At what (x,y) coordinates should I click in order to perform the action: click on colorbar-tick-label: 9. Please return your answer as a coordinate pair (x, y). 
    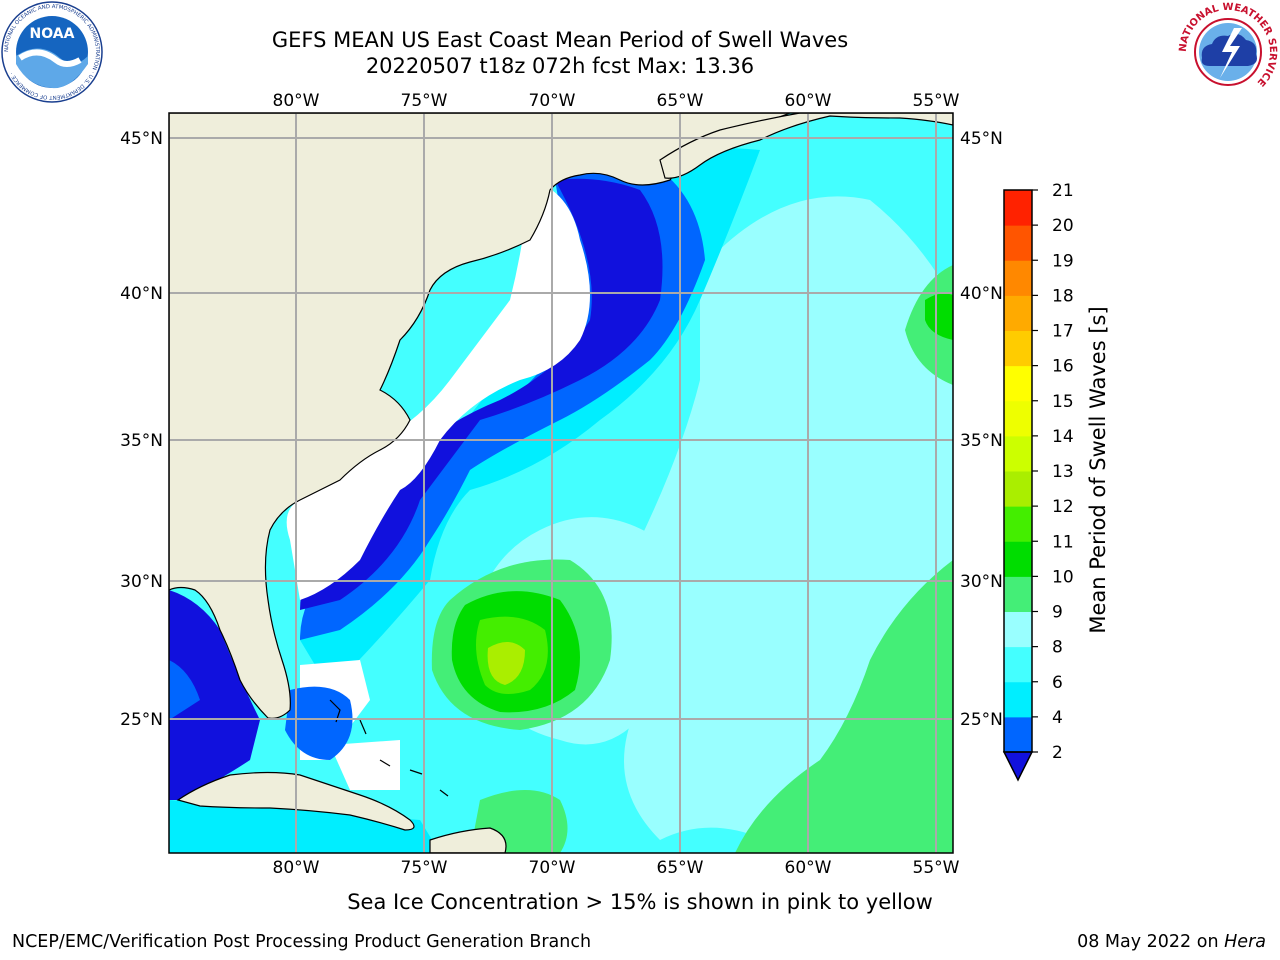
    Looking at the image, I should click on (1057, 613).